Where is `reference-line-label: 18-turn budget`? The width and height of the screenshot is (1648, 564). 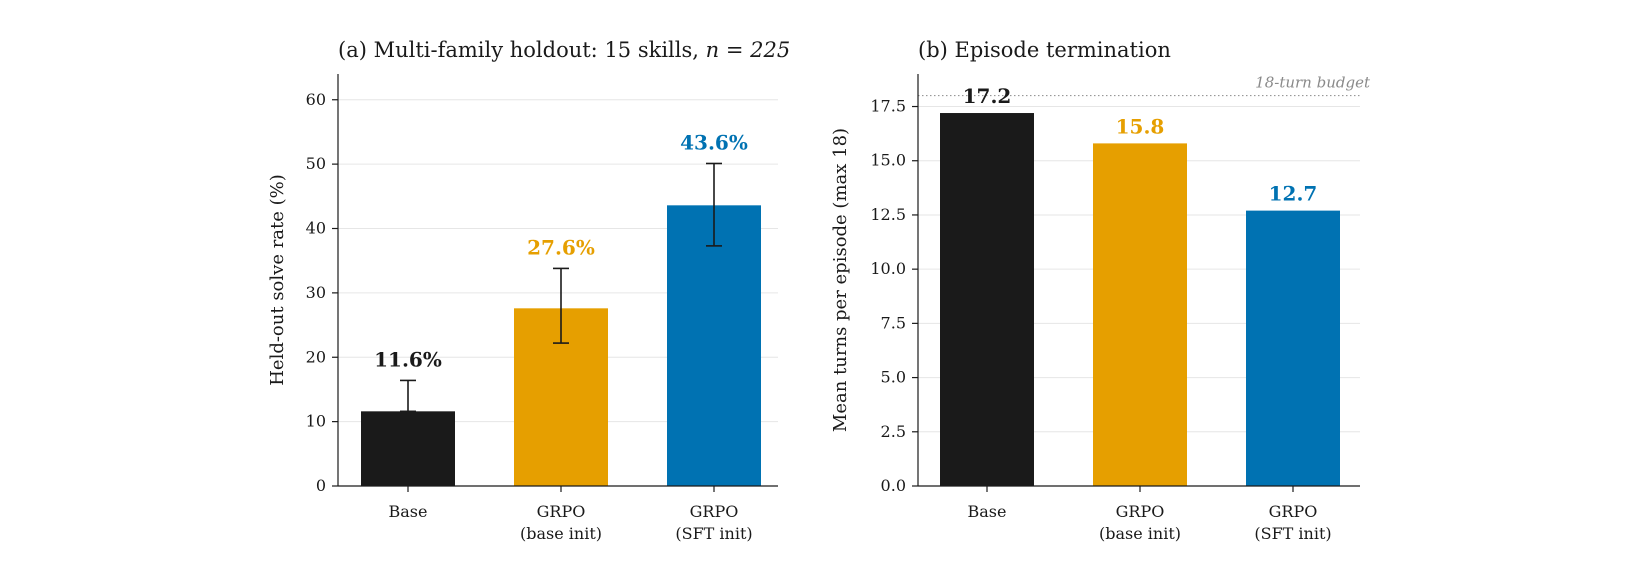 reference-line-label: 18-turn budget is located at coordinates (1313, 83).